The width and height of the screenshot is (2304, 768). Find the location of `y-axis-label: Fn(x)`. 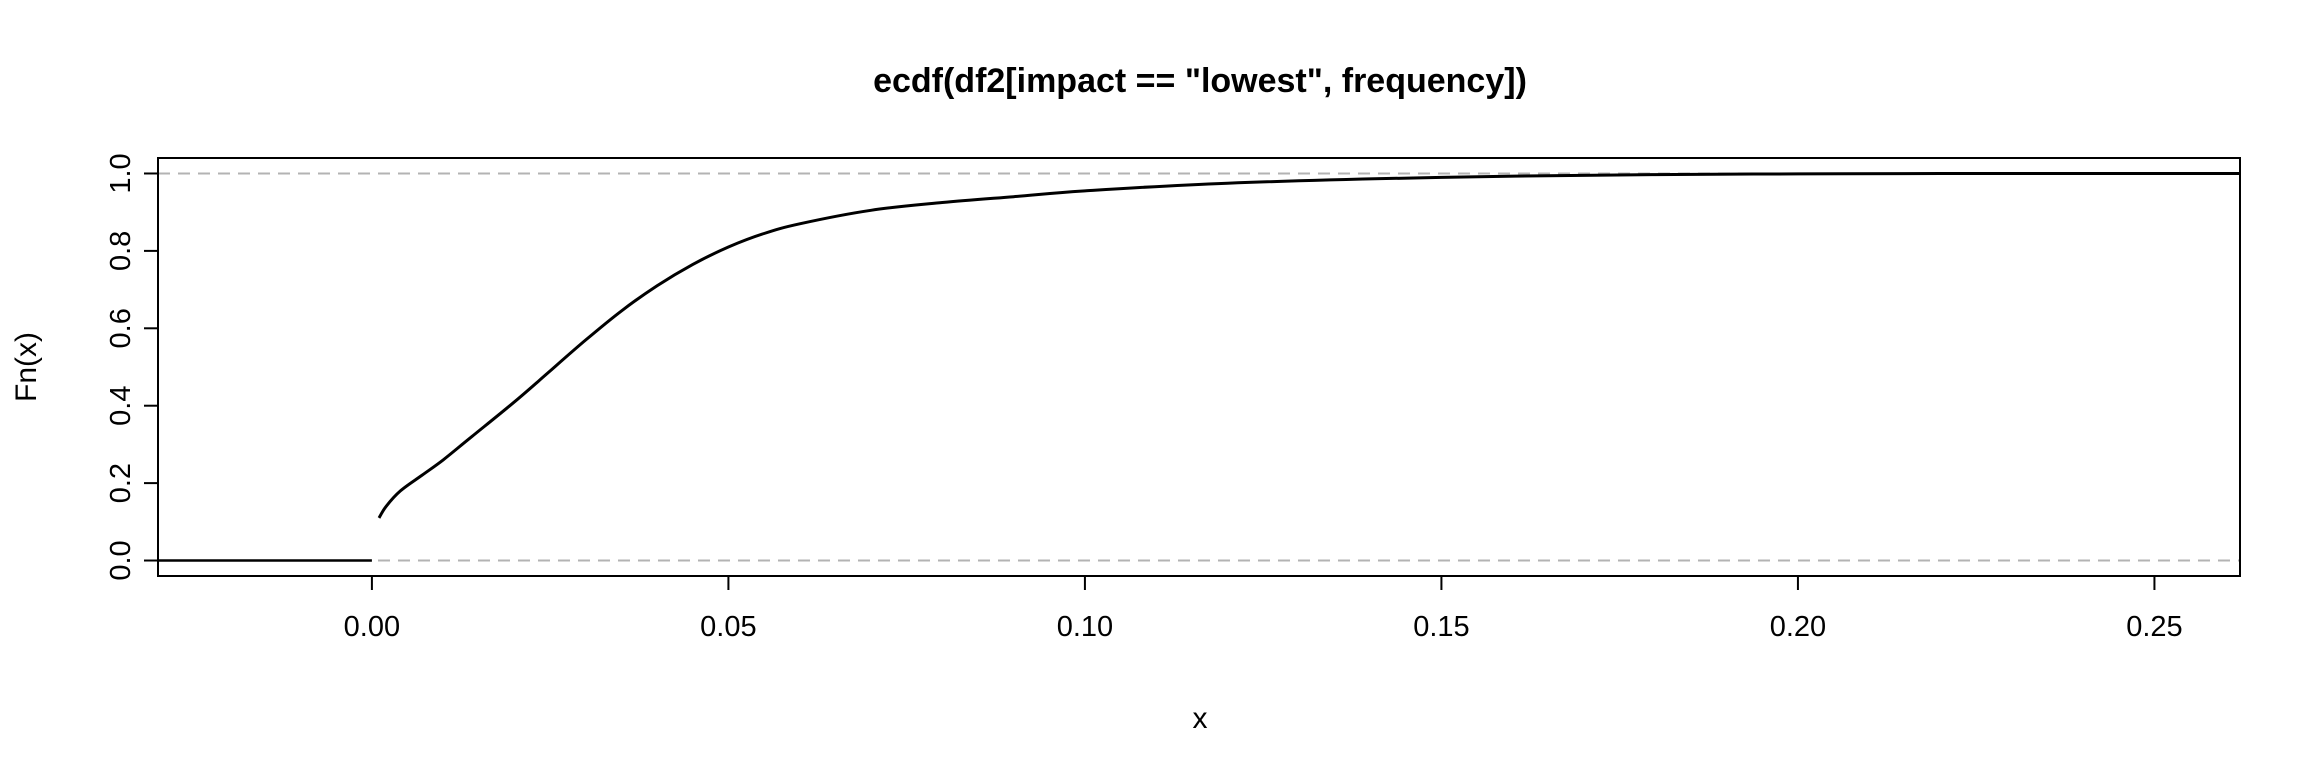

y-axis-label: Fn(x) is located at coordinates (26, 367).